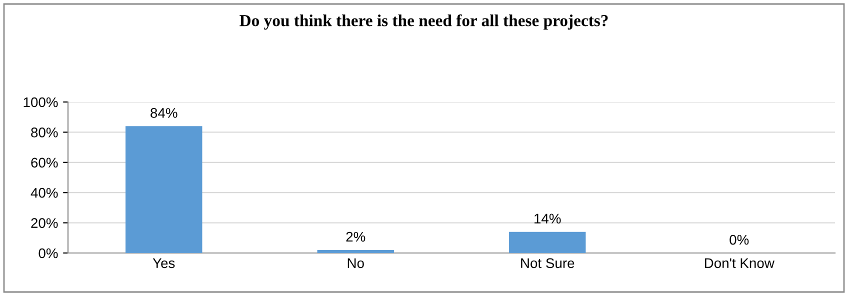  I want to click on x-tick-label: Not Sure, so click(547, 263).